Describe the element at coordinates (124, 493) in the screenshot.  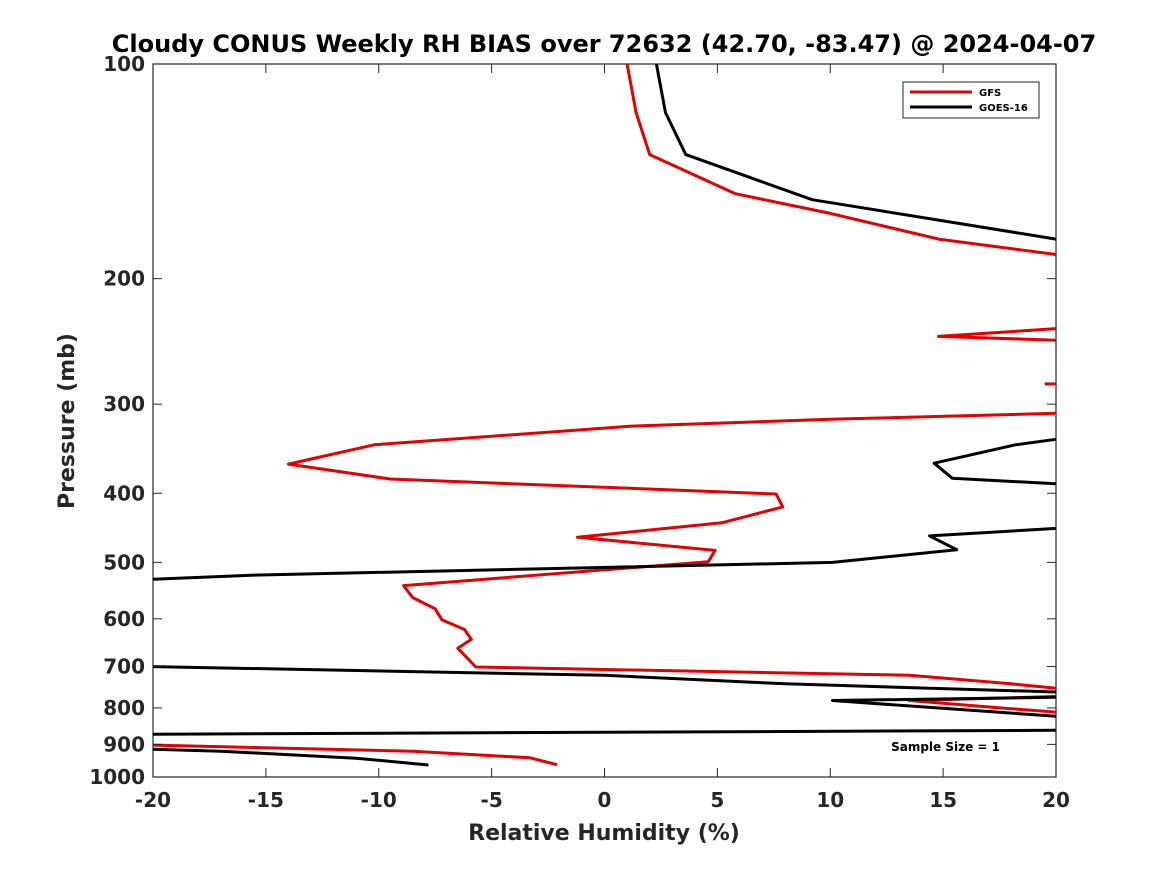
I see `y-tick-label: 400` at that location.